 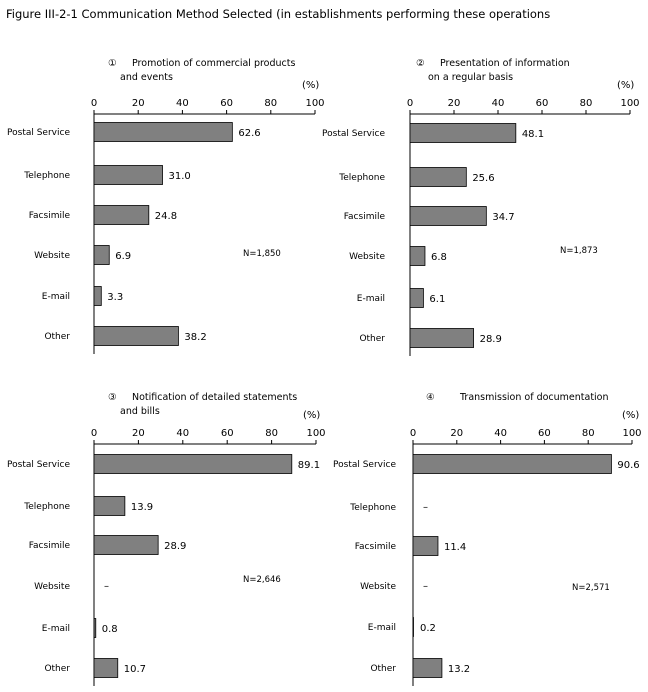 I want to click on panel3-title-line: and bills, so click(x=140, y=411).